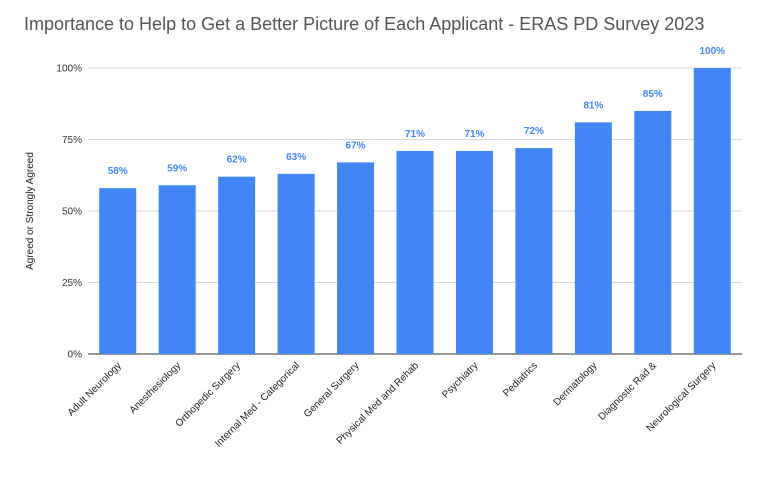 The image size is (768, 479). Describe the element at coordinates (177, 168) in the screenshot. I see `data-label: 59%` at that location.